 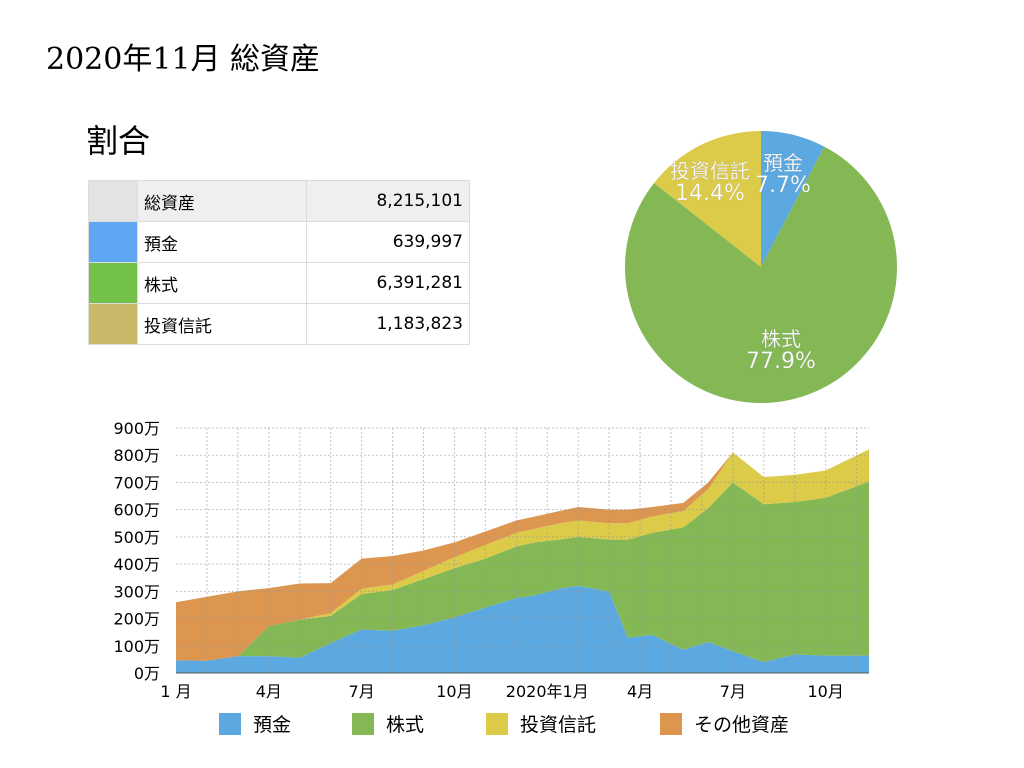 I want to click on pie-slice-label: 預金, so click(x=783, y=163).